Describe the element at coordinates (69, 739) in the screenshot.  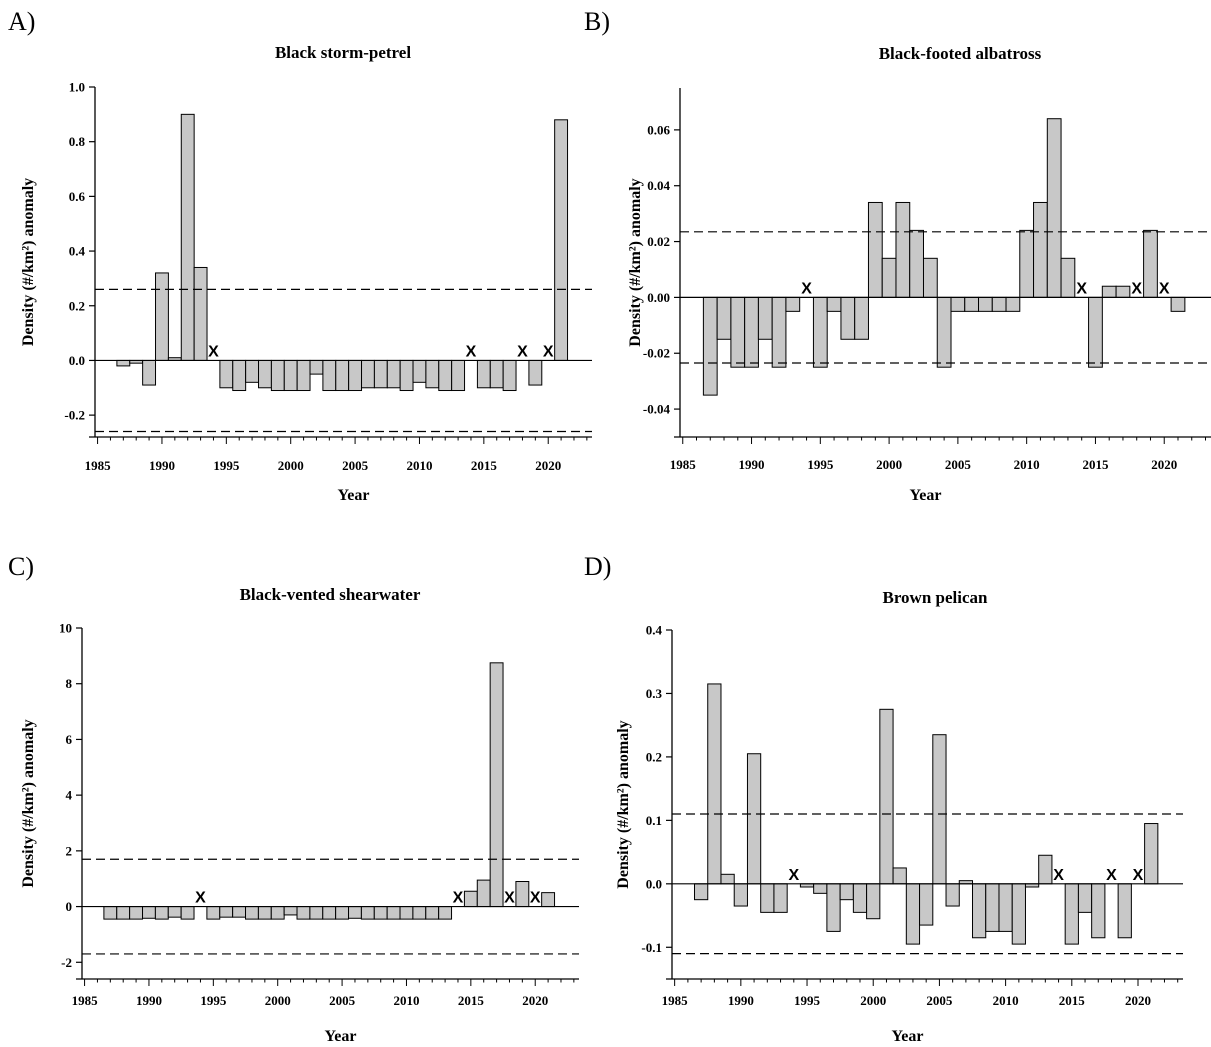
I see `y-tick-label: 6` at that location.